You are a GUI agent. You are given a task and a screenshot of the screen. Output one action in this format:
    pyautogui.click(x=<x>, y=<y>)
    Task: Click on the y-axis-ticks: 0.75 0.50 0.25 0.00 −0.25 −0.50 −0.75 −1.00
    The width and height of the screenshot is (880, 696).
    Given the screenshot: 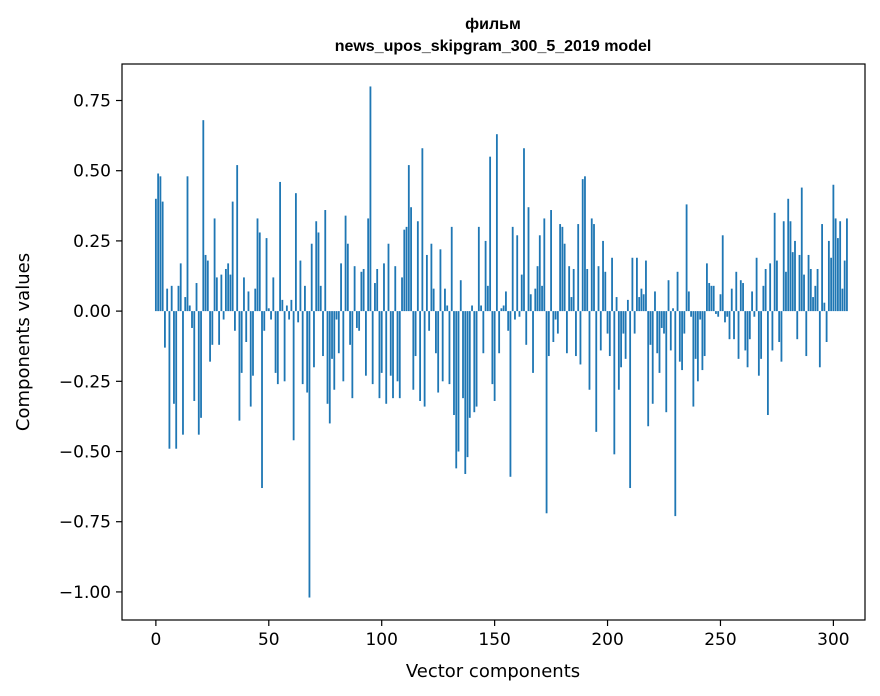 What is the action you would take?
    pyautogui.click(x=90, y=347)
    